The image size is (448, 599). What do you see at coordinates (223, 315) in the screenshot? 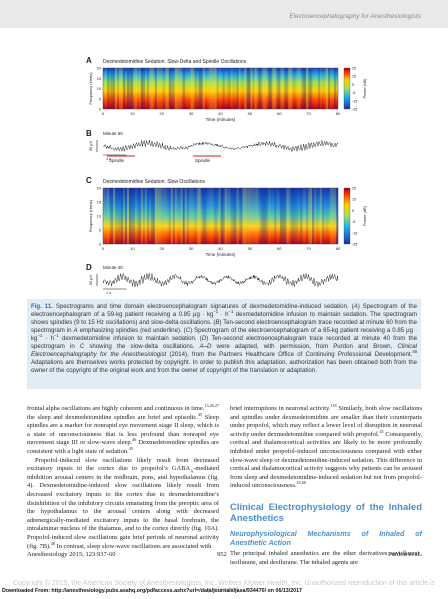
I see `text-run: · h` at bounding box center [223, 315].